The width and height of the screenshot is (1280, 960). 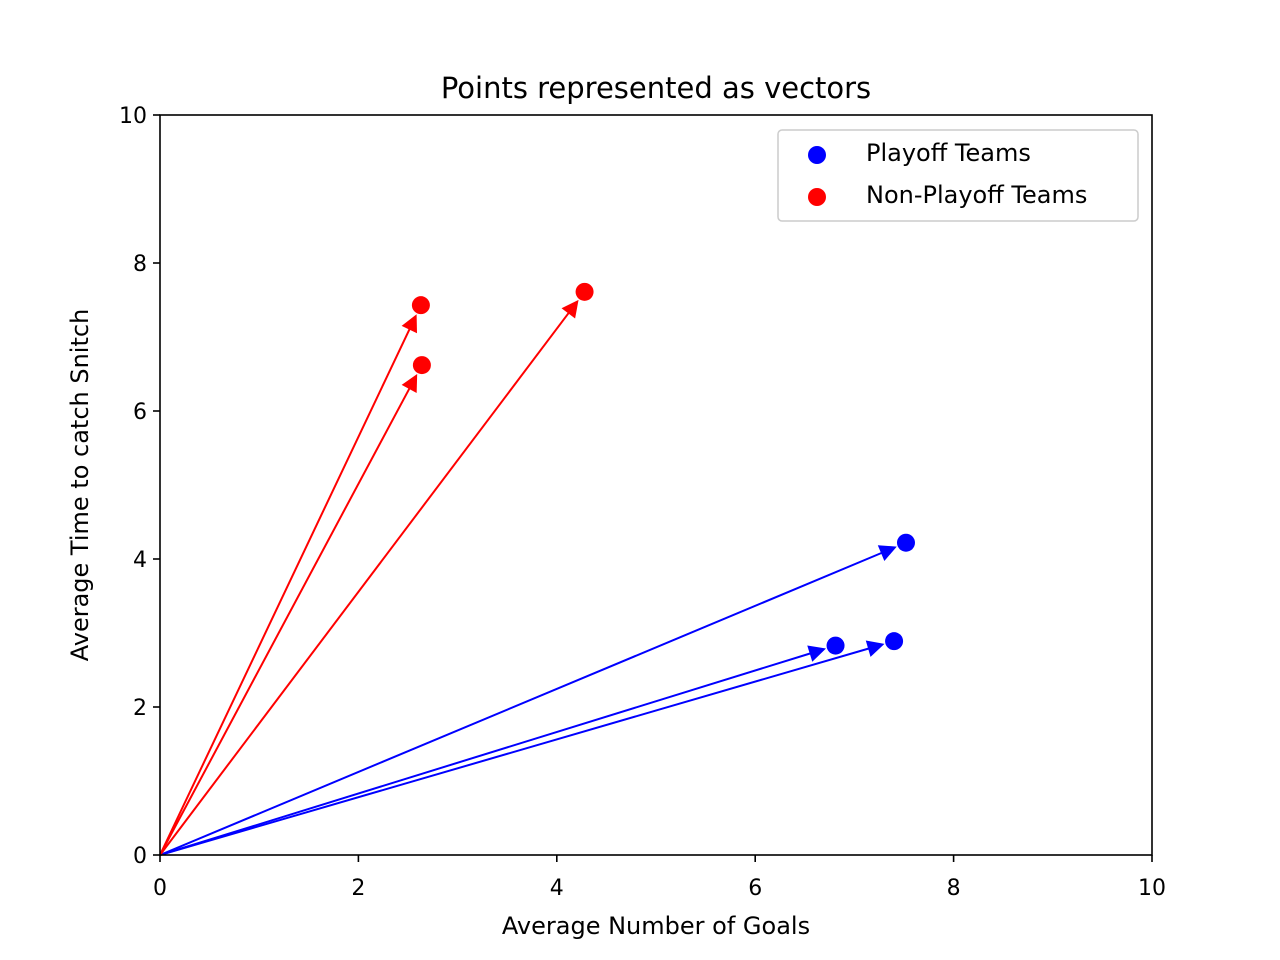 I want to click on legend-marker-playoff, so click(x=817, y=155).